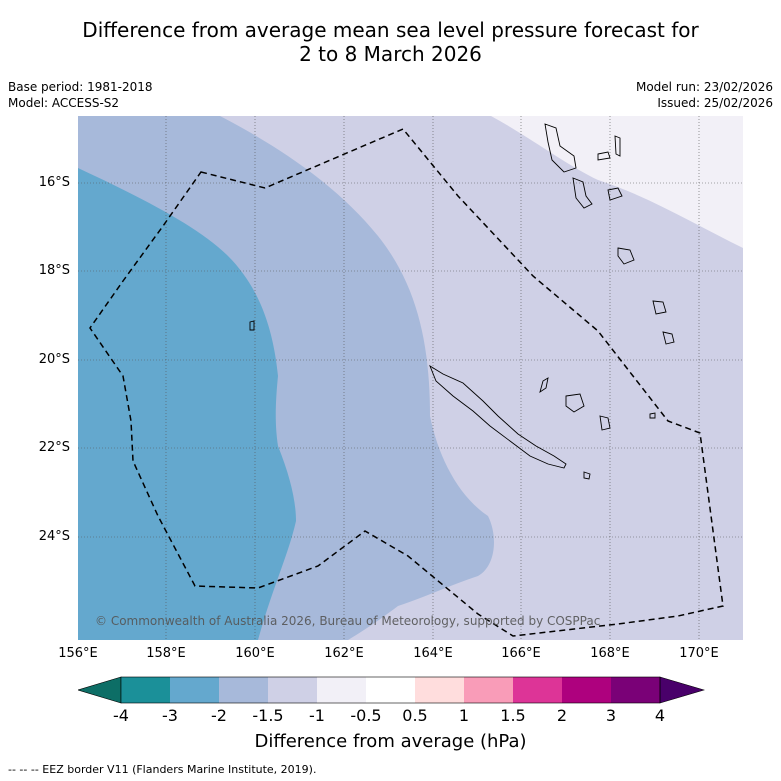  Describe the element at coordinates (268, 715) in the screenshot. I see `cb-label-3: -1.5` at that location.